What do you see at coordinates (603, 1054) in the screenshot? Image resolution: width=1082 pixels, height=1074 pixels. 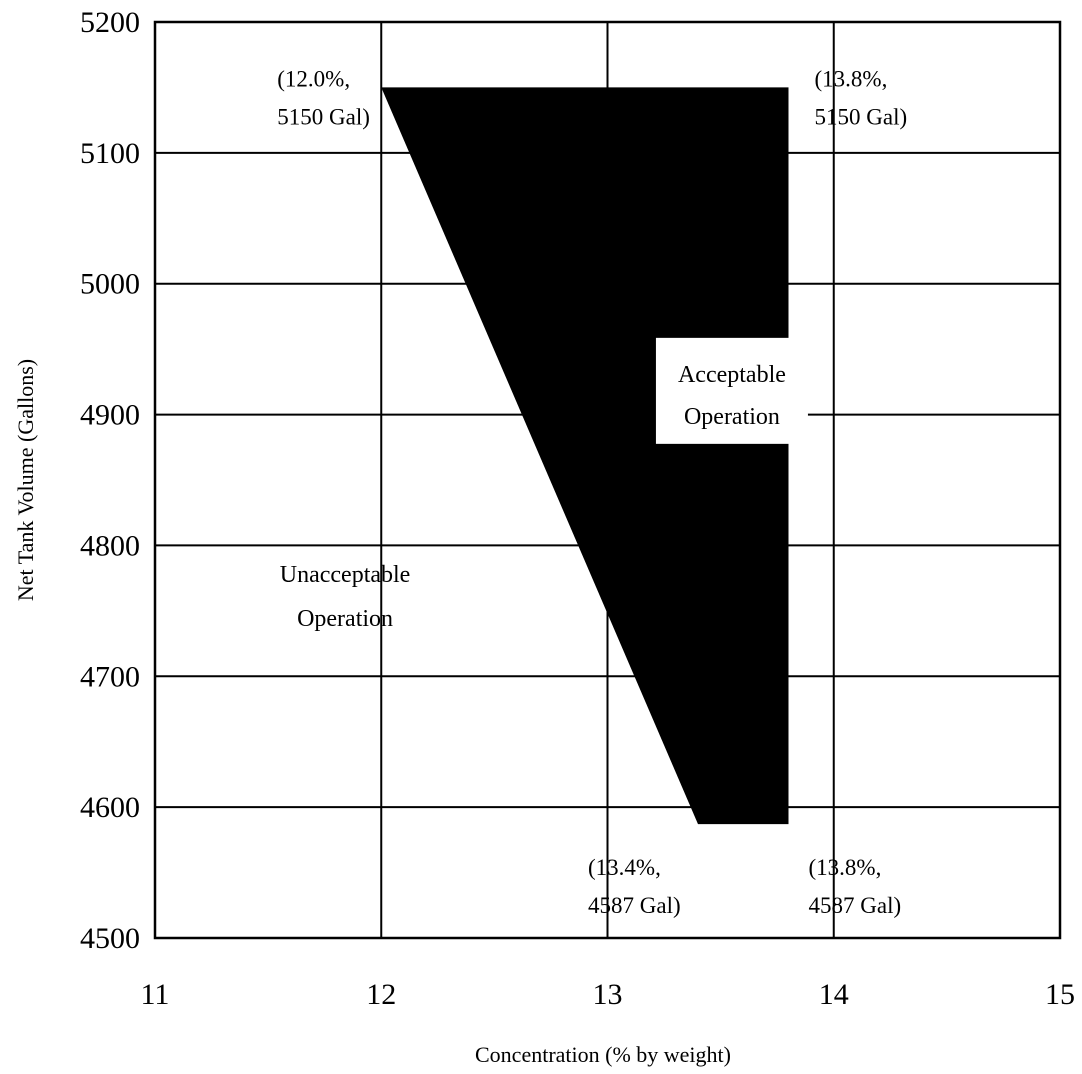 I see `x-axis-label: Concentration (% by weight)` at bounding box center [603, 1054].